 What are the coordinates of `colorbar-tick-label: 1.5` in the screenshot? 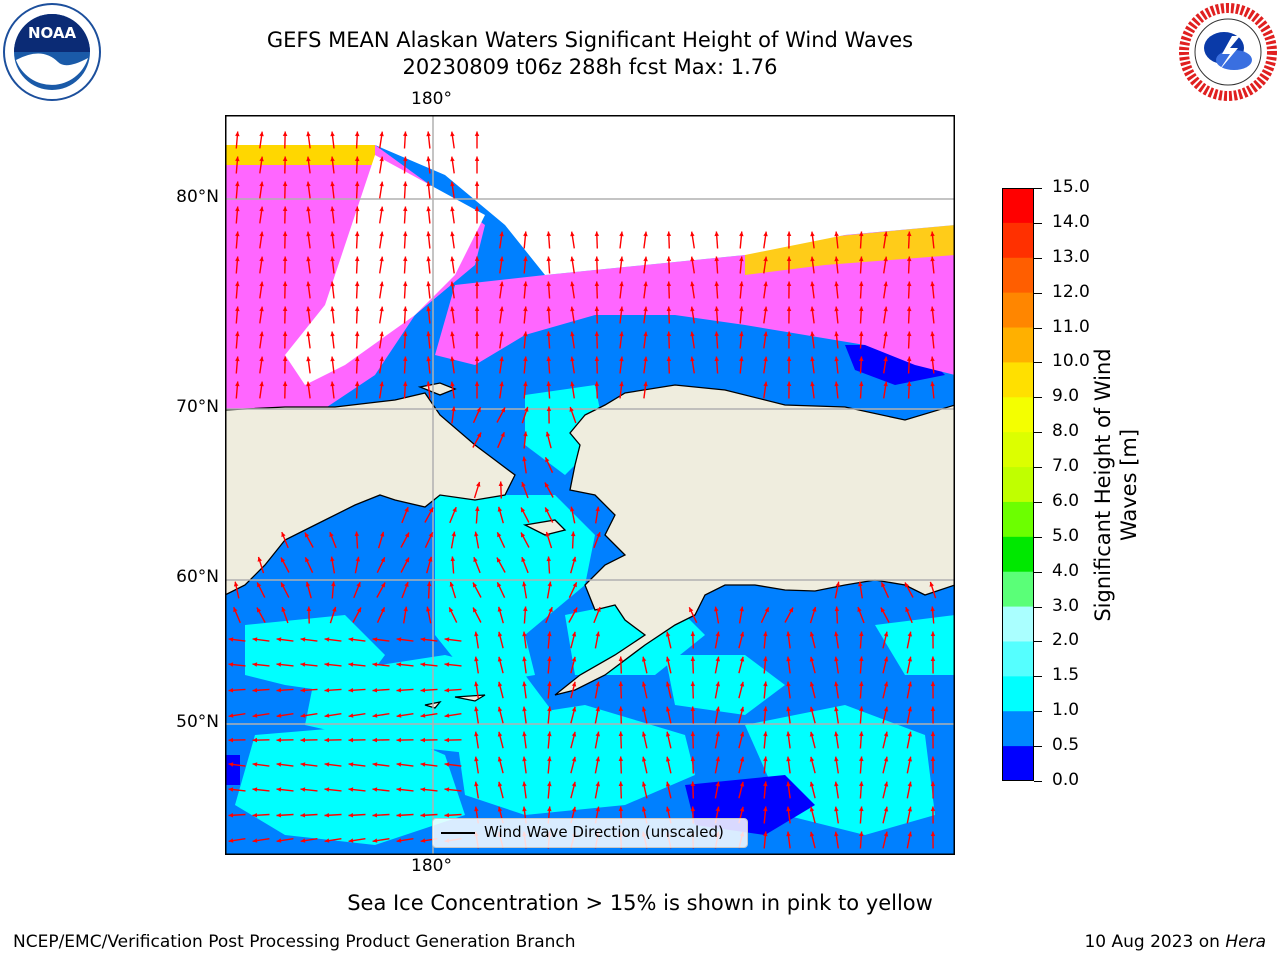 It's located at (1066, 675).